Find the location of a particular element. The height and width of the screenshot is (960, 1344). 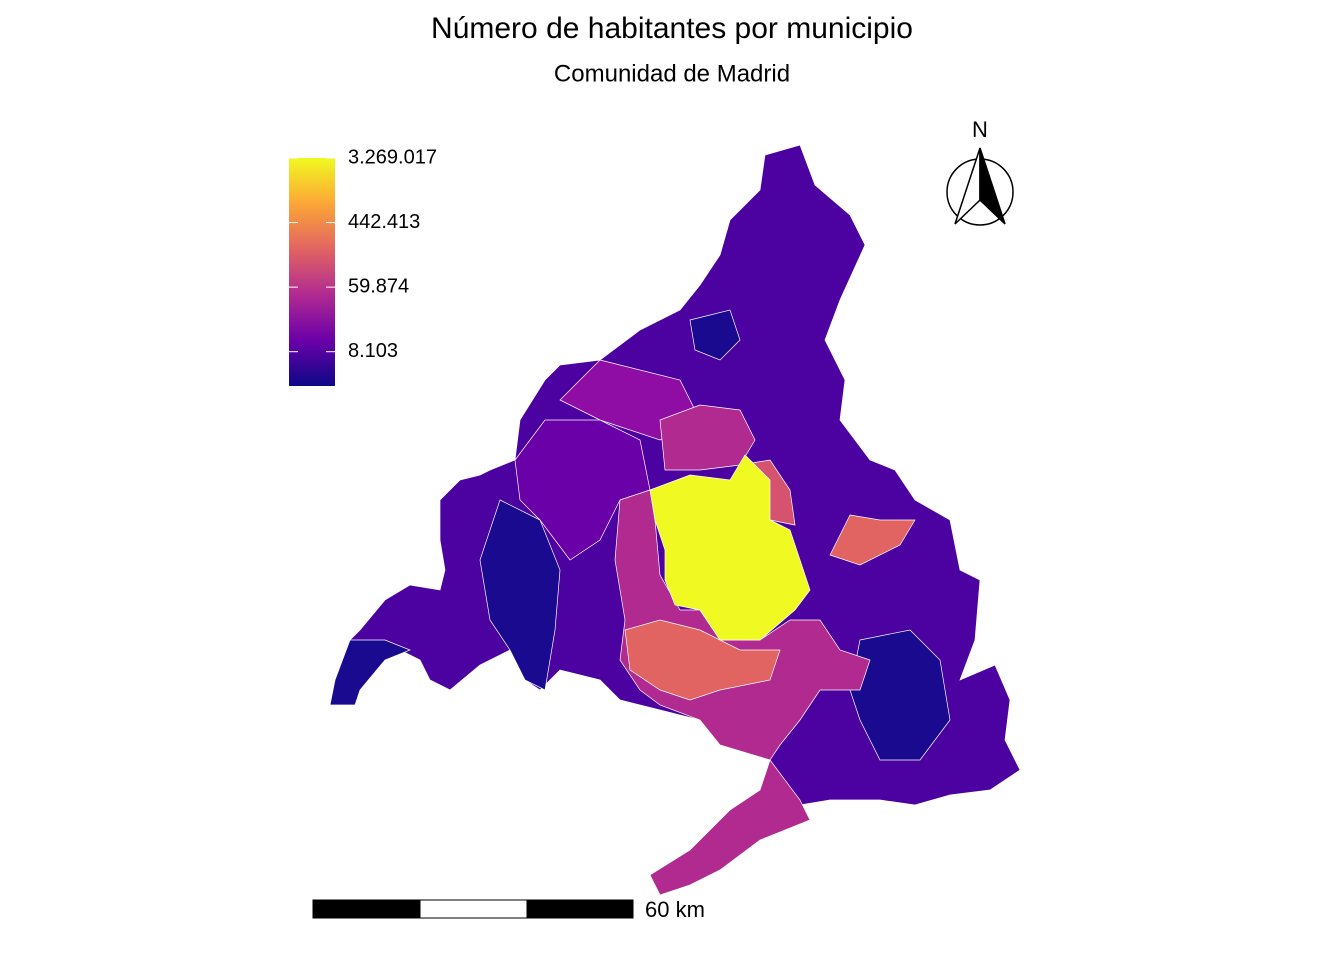

colorbar is located at coordinates (312, 272).